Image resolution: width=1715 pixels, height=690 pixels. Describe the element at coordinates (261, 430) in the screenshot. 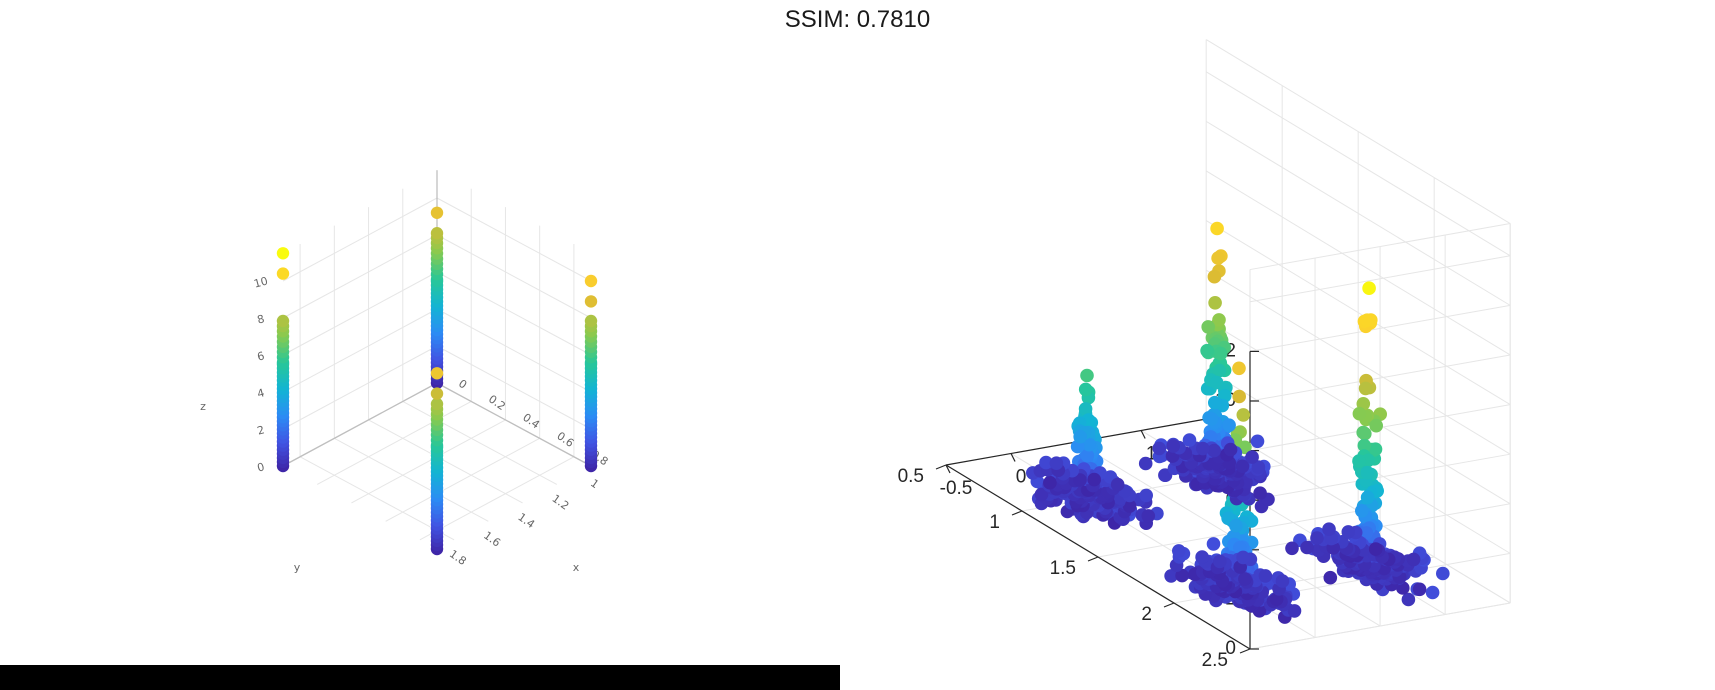

I see `z-tick-label: 2` at that location.